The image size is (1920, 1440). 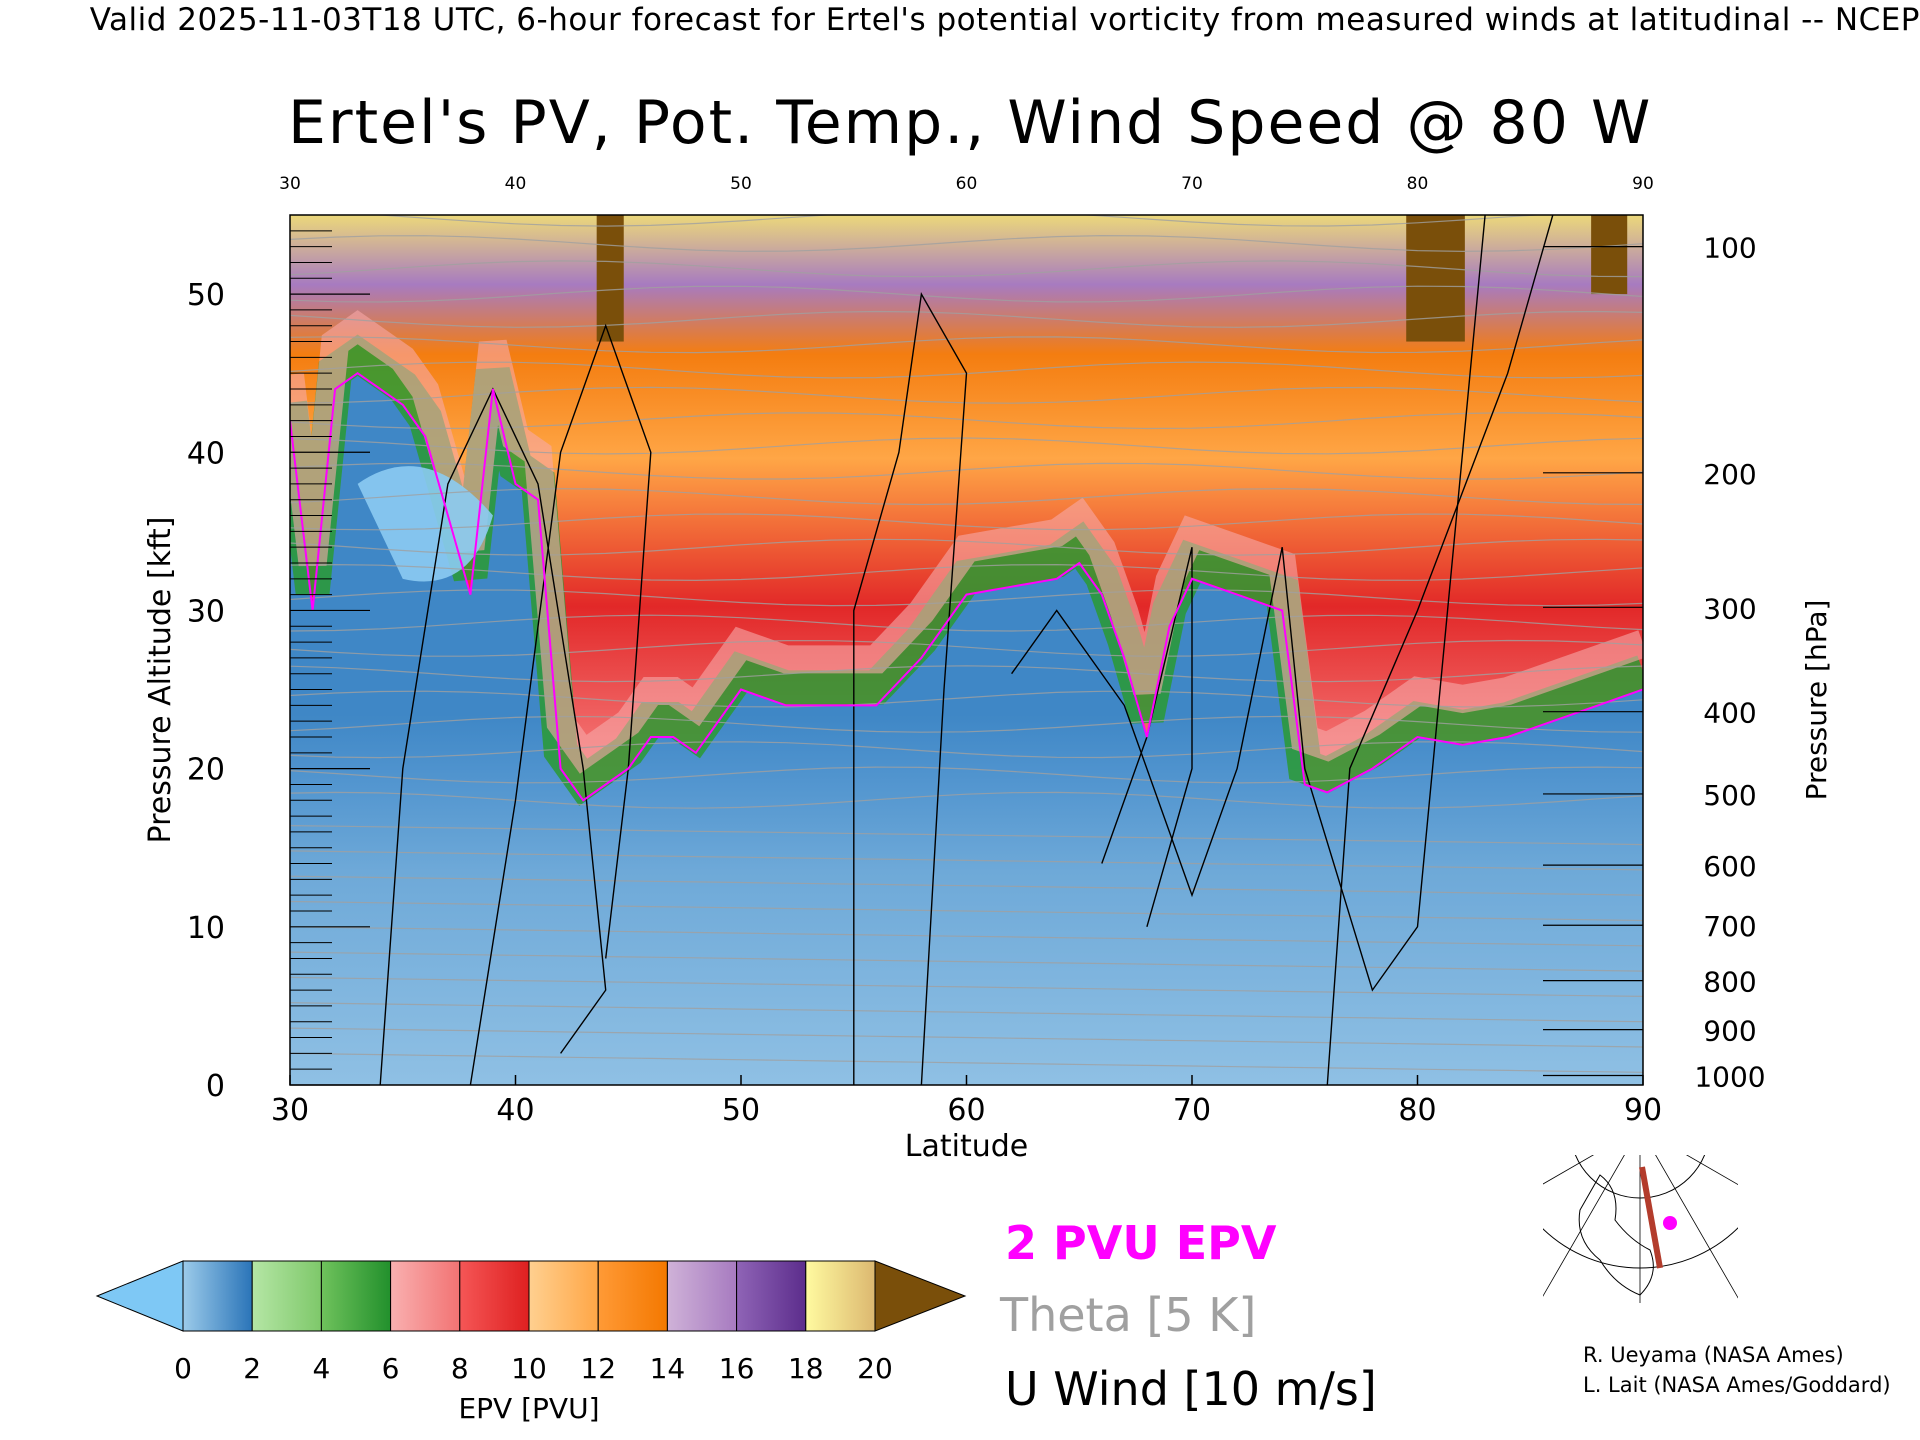 What do you see at coordinates (806, 1368) in the screenshot?
I see `colorbar-tick-label: 18` at bounding box center [806, 1368].